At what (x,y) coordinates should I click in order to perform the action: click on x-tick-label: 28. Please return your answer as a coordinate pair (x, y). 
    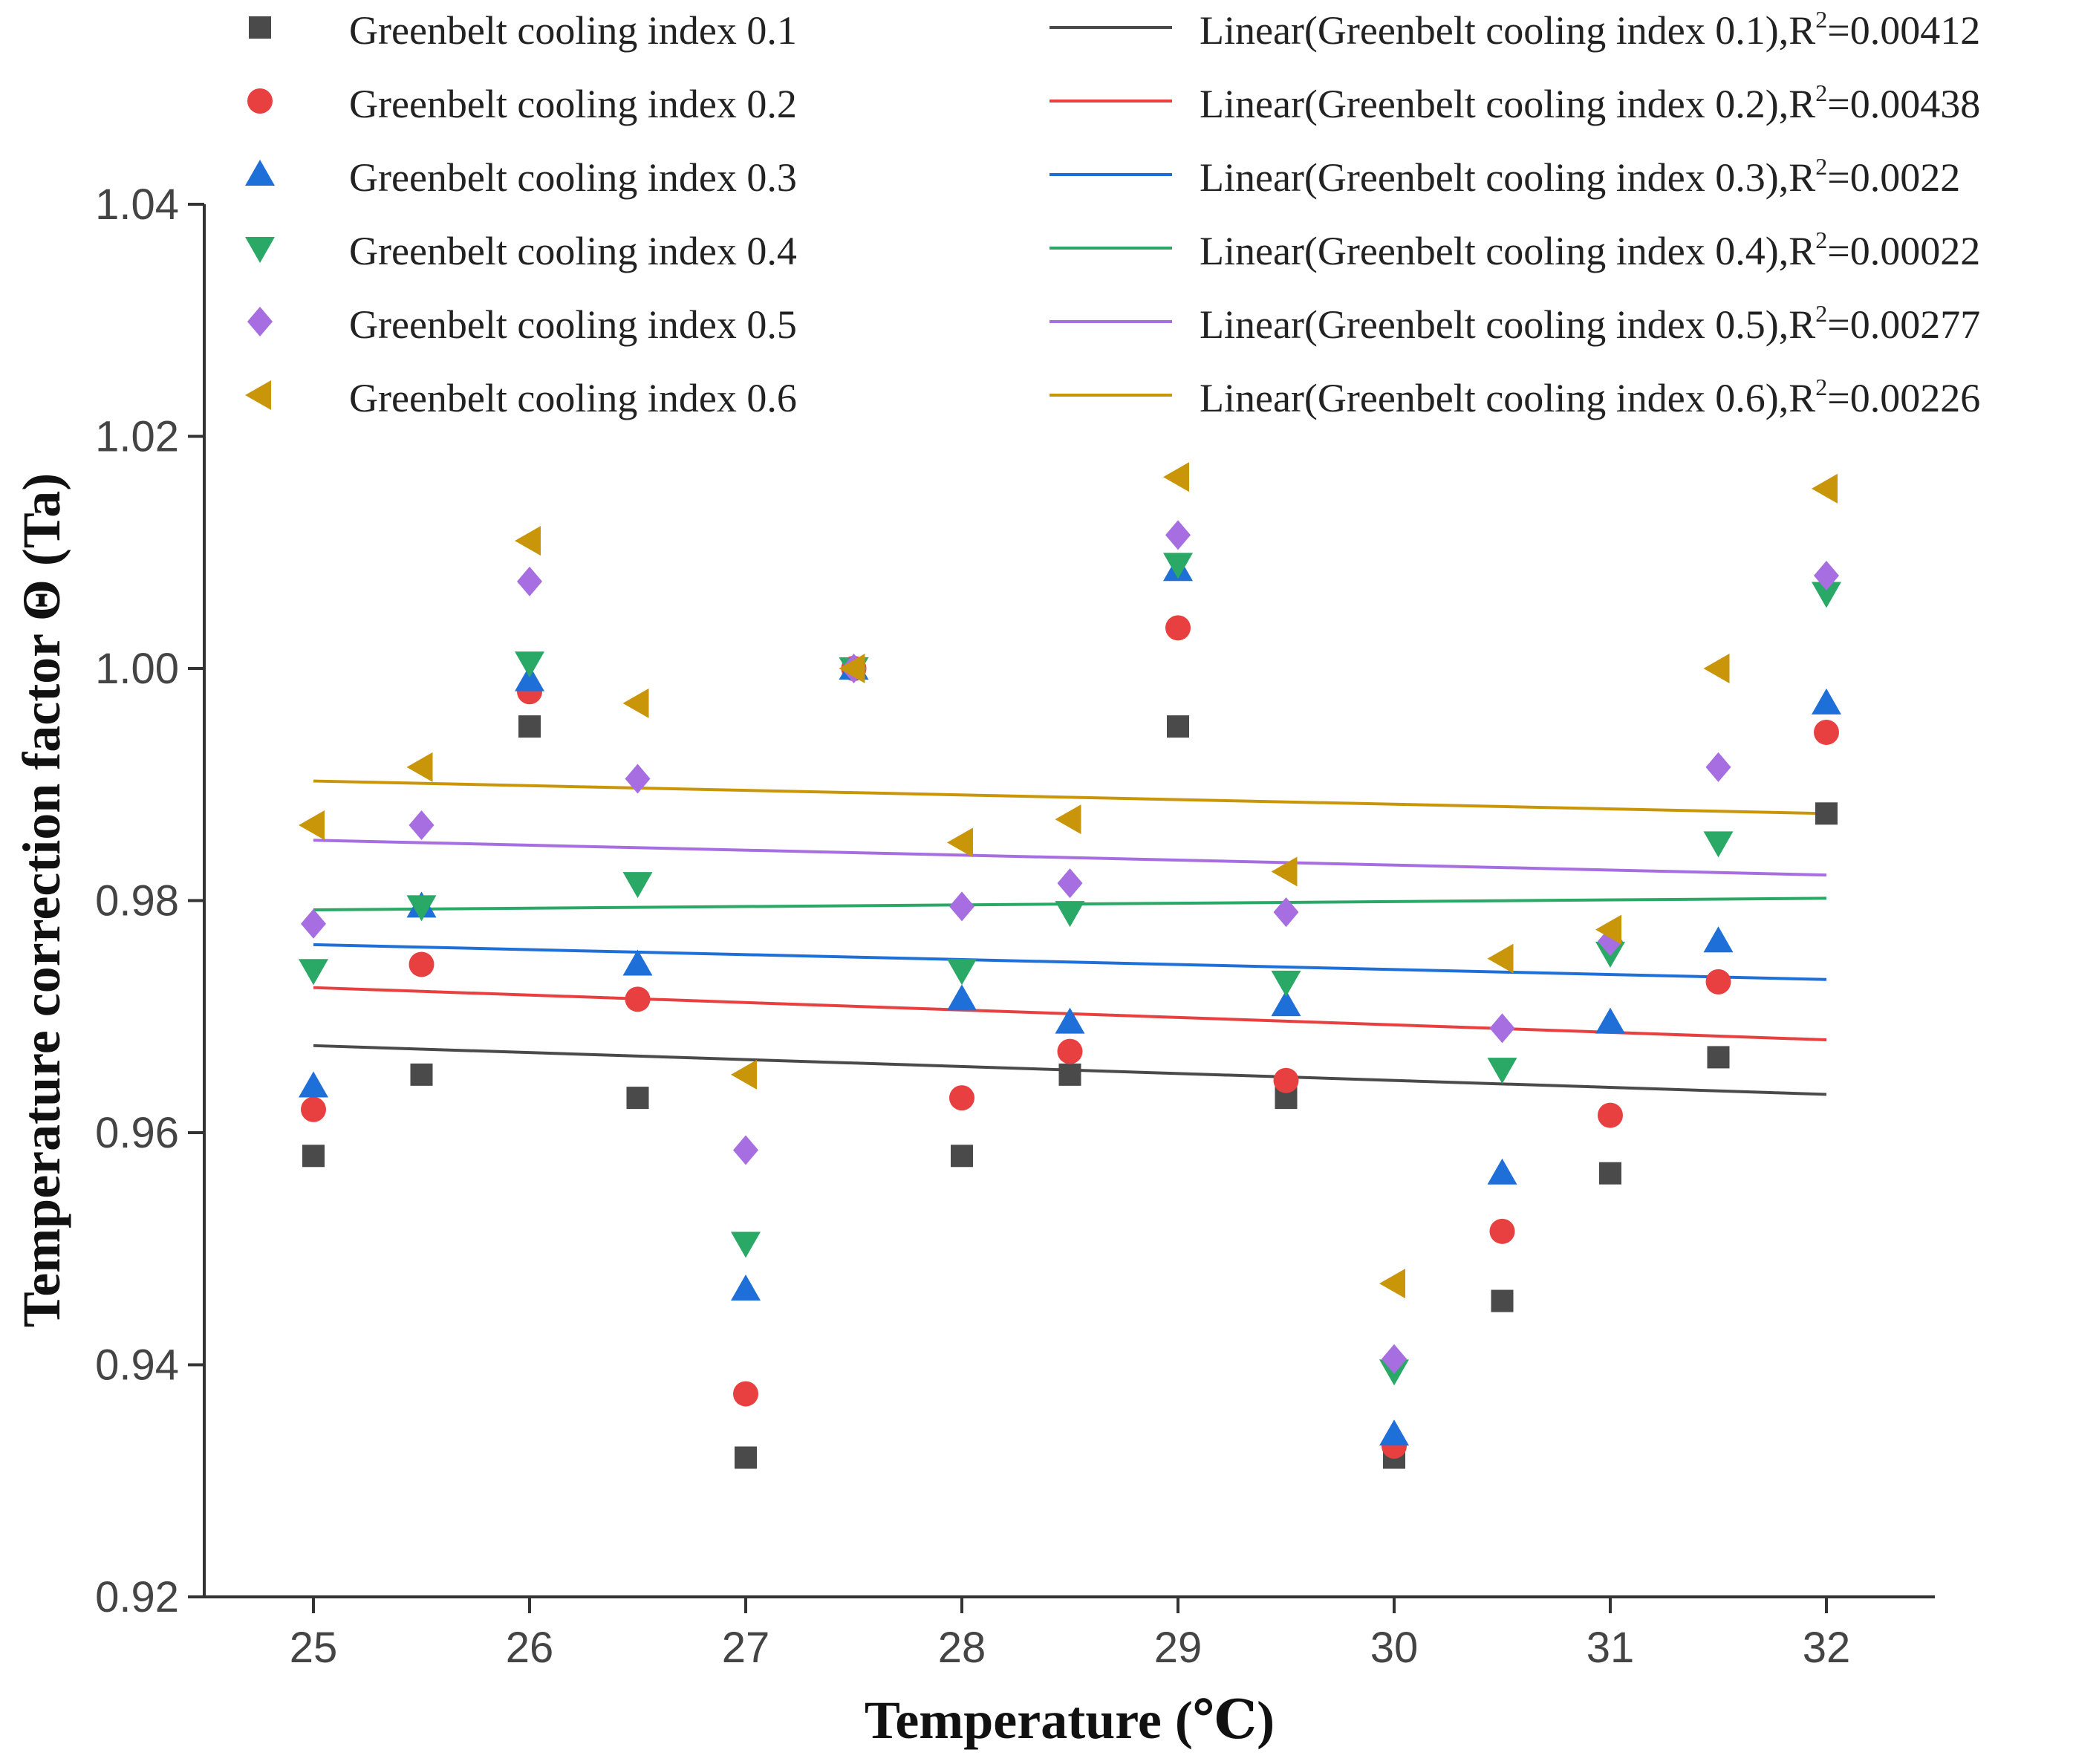
    Looking at the image, I should click on (962, 1648).